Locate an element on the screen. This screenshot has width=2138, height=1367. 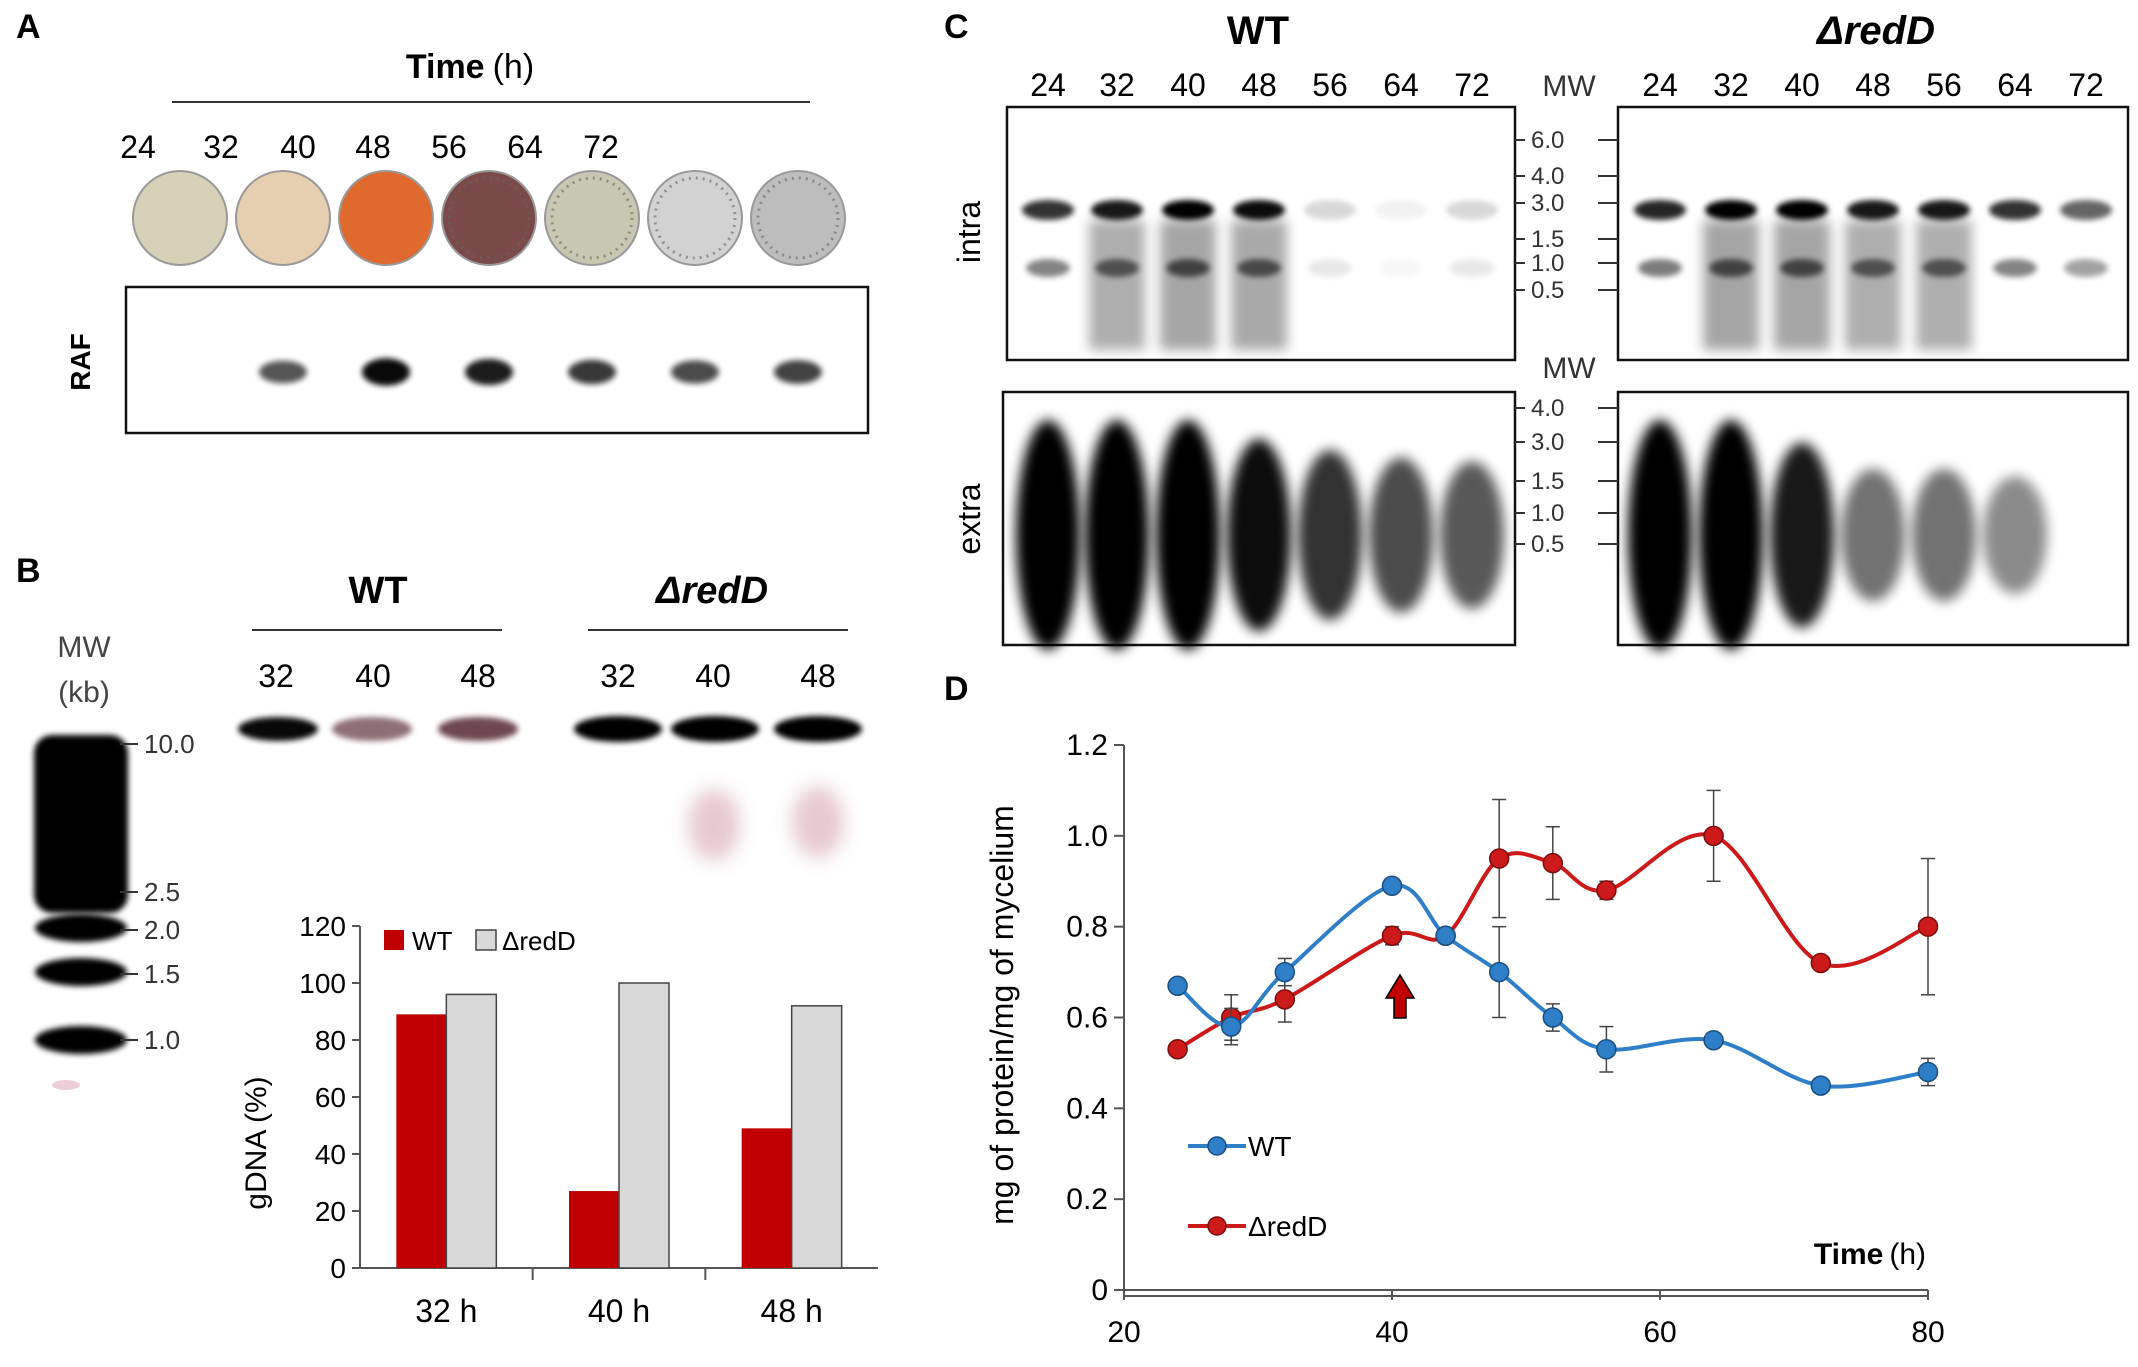
mw-marker-label: 1.5 is located at coordinates (162, 974).